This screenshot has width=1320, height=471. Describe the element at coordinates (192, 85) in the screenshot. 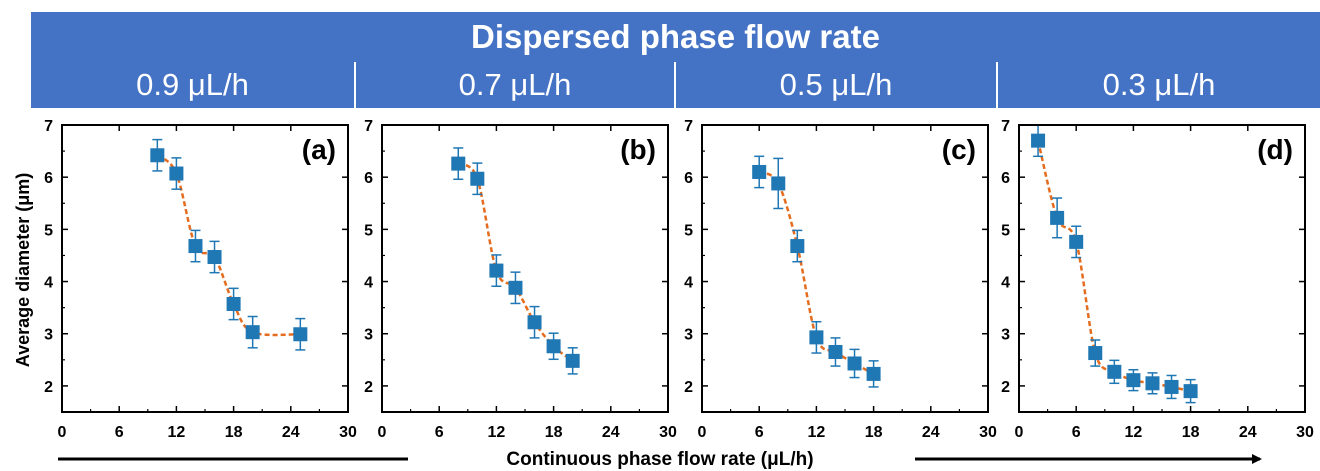

I see `header-column-0: 0.9 μL/h` at that location.